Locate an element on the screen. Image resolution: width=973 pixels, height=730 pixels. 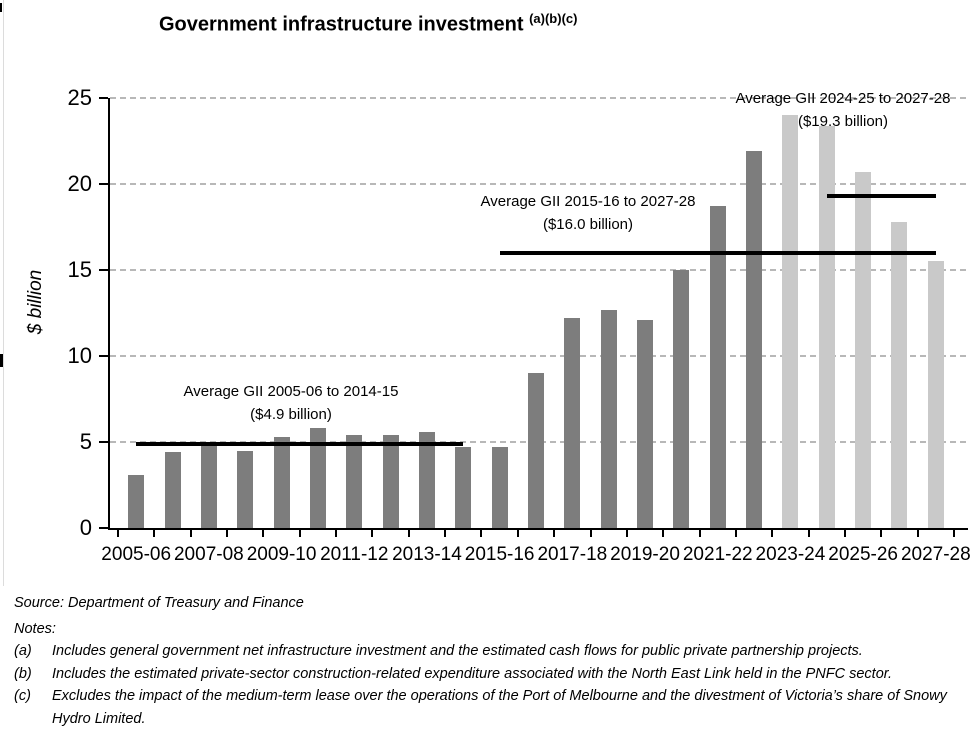
y-axis-tick-label: 20 is located at coordinates (79, 183).